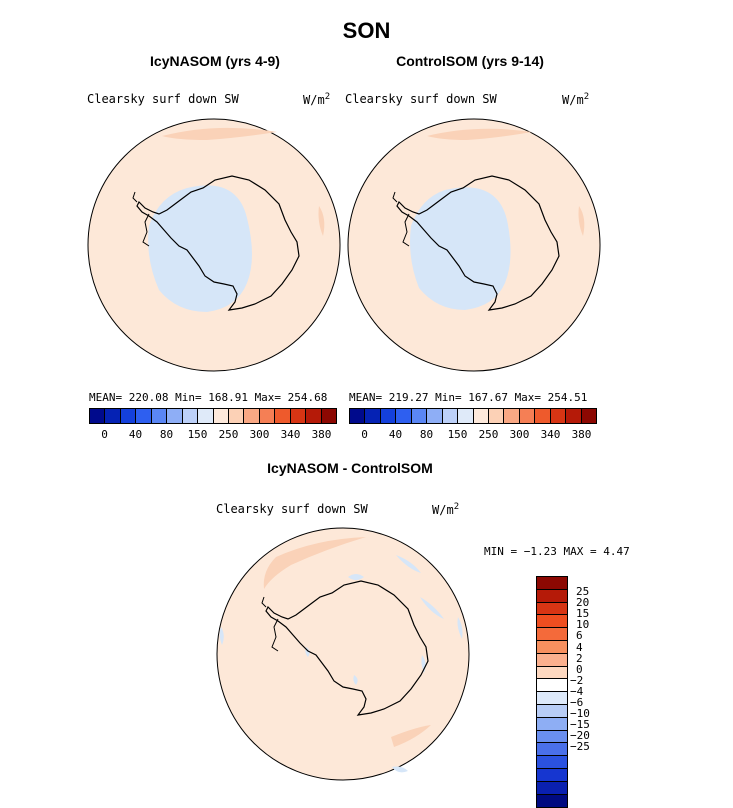  I want to click on panel-2-variable: Clearsky surf down SW, so click(421, 99).